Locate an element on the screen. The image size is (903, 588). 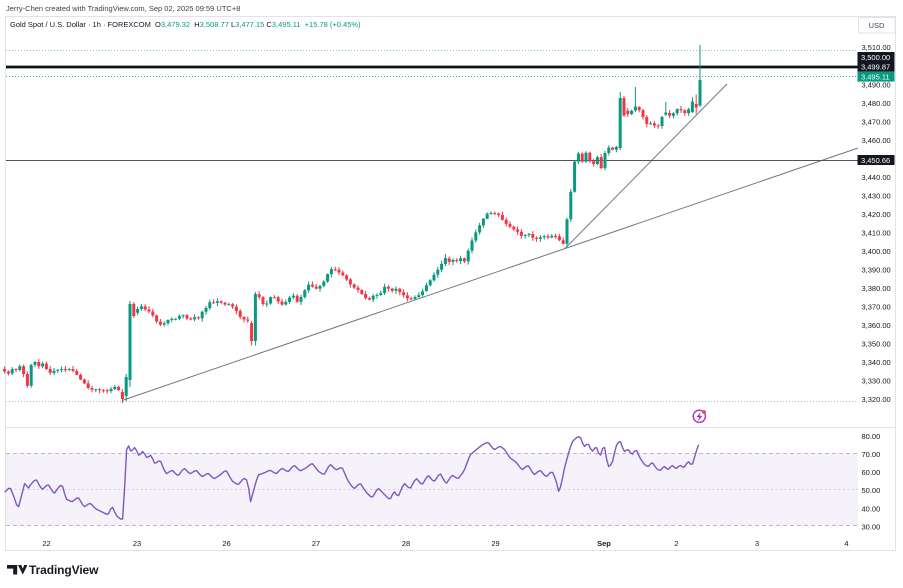
svg-text: 3,380.00 is located at coordinates (876, 288).